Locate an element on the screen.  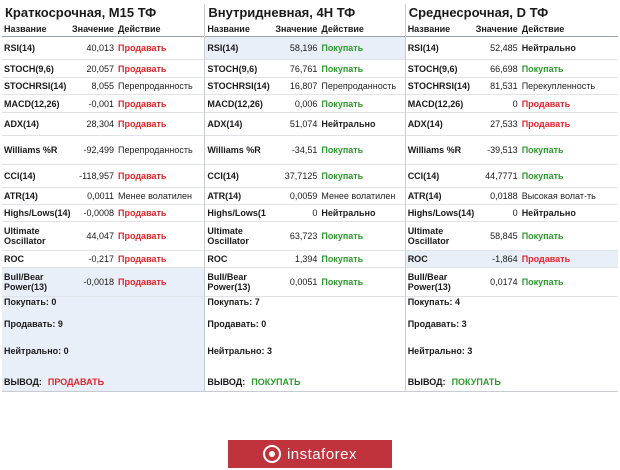
table-row: ROC -1,864 Продавать is located at coordinates (511, 259).